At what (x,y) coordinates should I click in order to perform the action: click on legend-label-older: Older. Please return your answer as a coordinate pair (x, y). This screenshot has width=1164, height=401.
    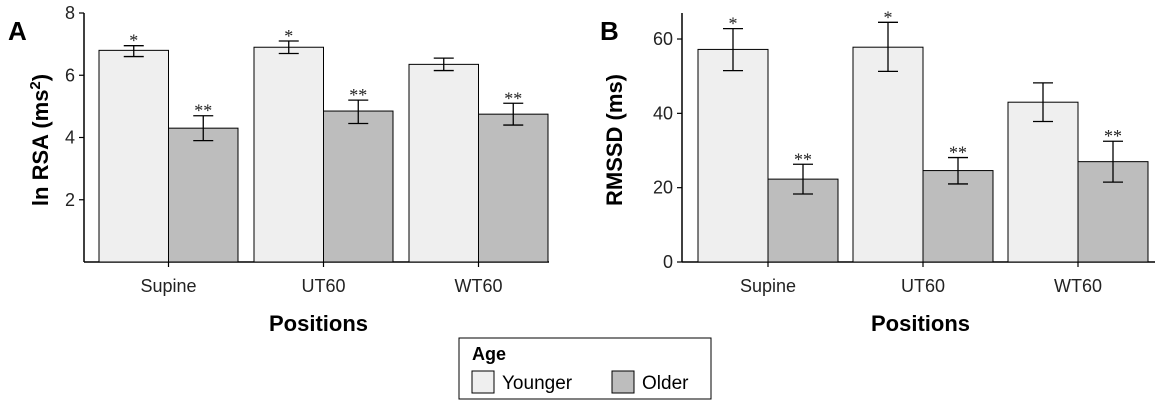
    Looking at the image, I should click on (665, 383).